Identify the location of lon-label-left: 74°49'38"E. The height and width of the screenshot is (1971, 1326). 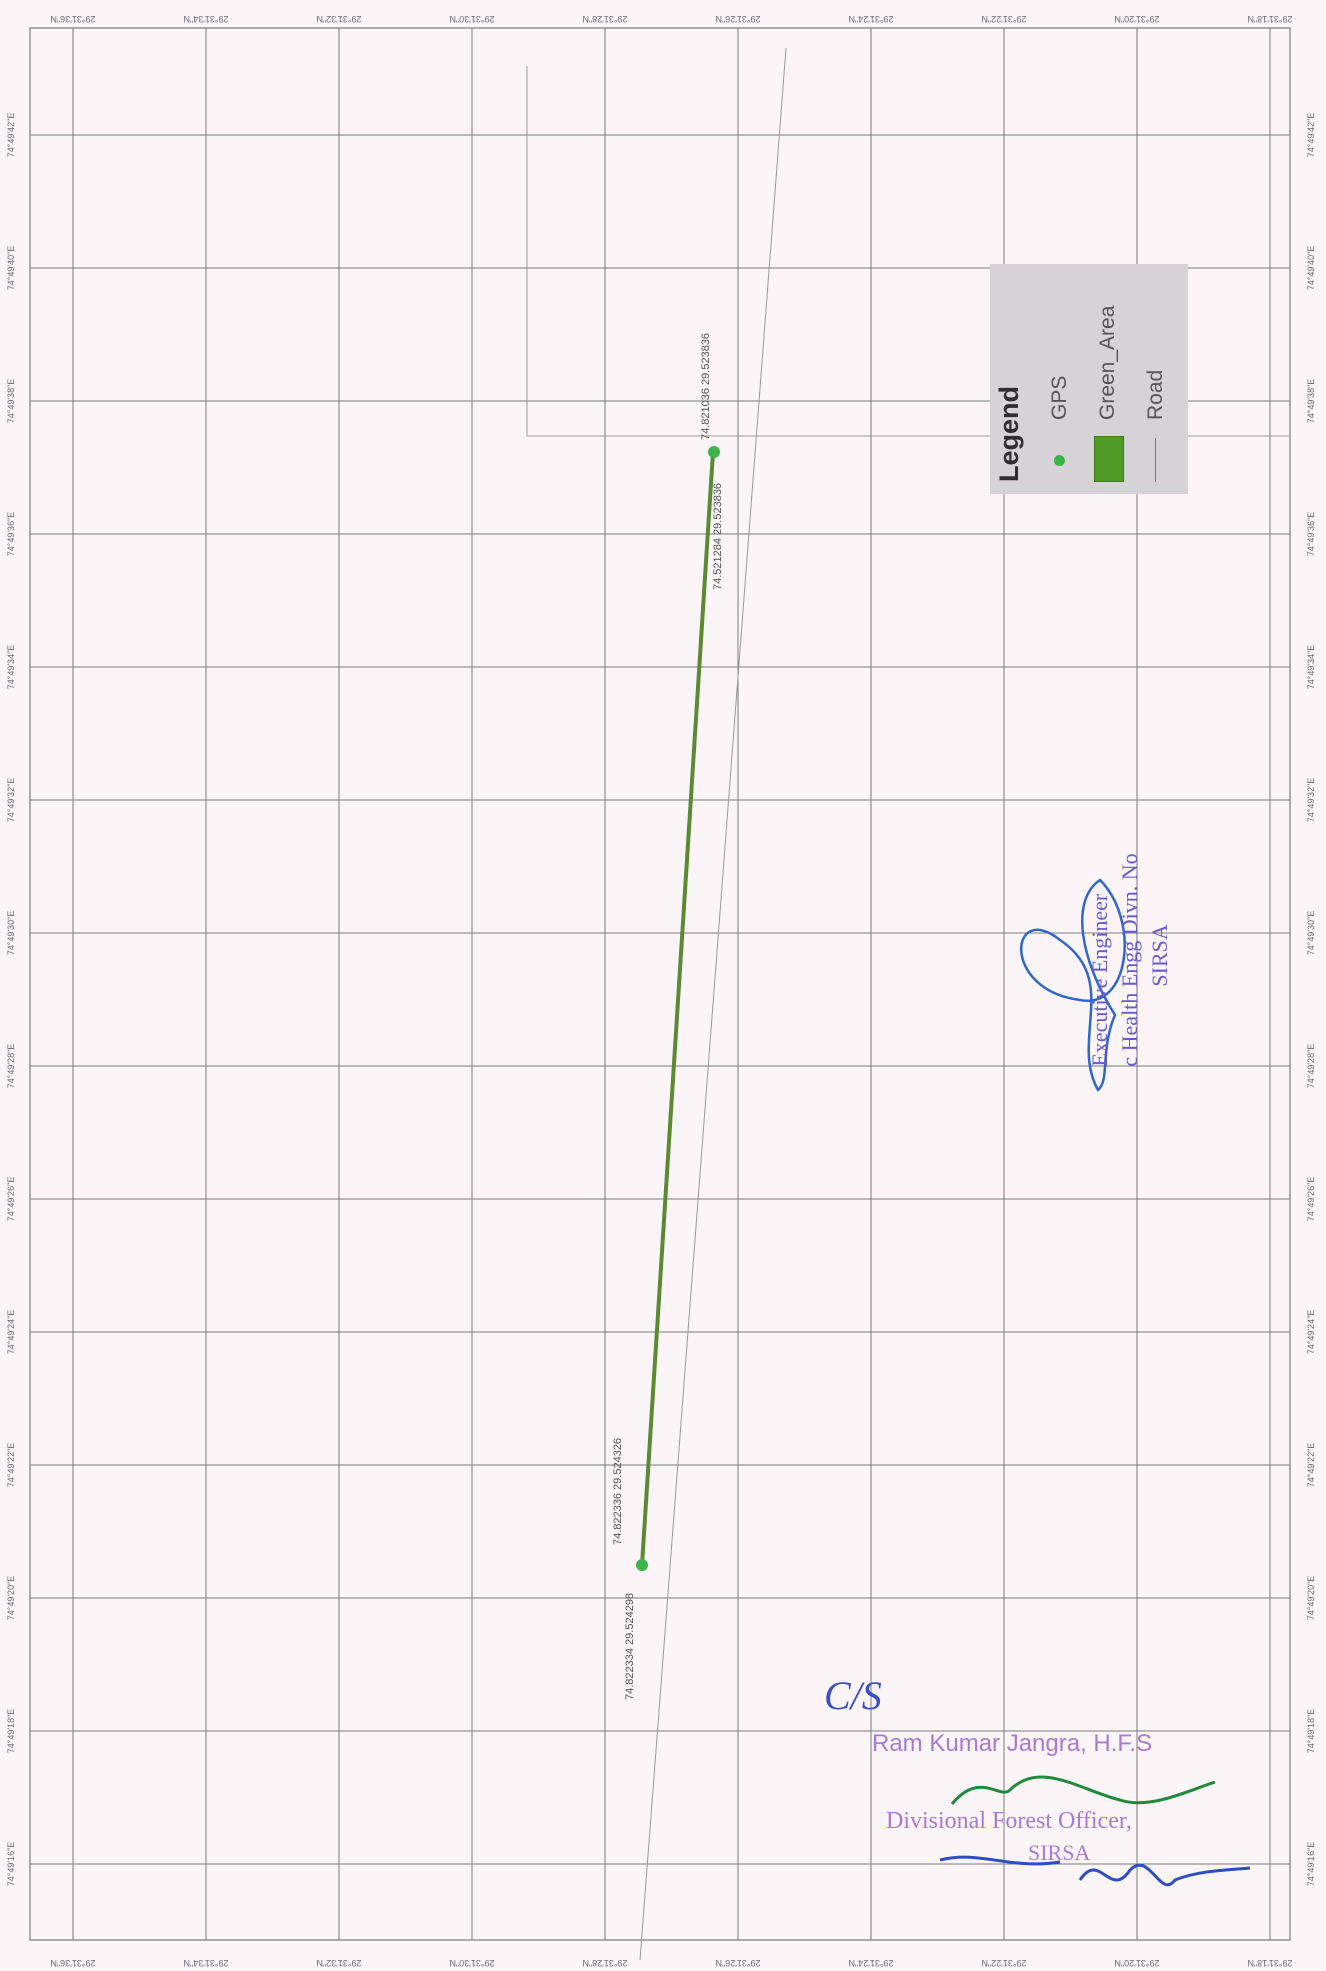
(11, 401).